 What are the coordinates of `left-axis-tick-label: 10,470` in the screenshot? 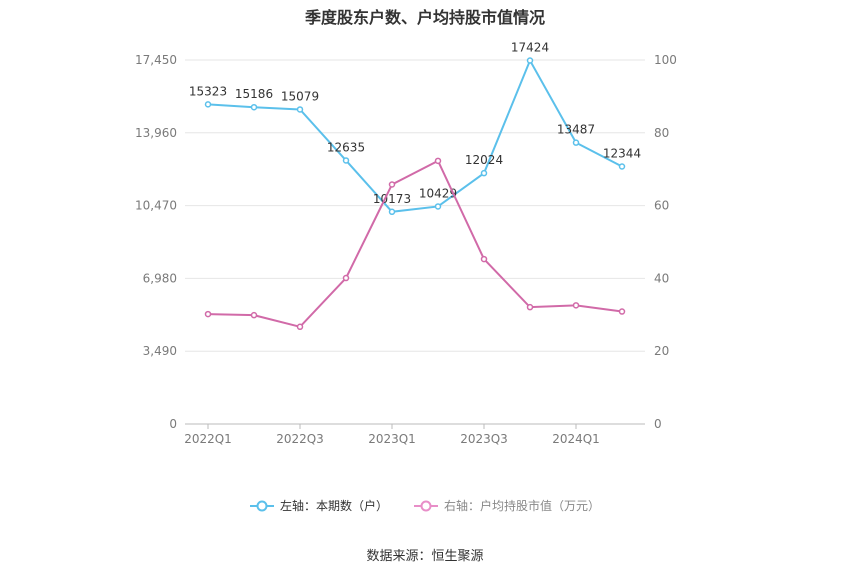 It's located at (156, 206).